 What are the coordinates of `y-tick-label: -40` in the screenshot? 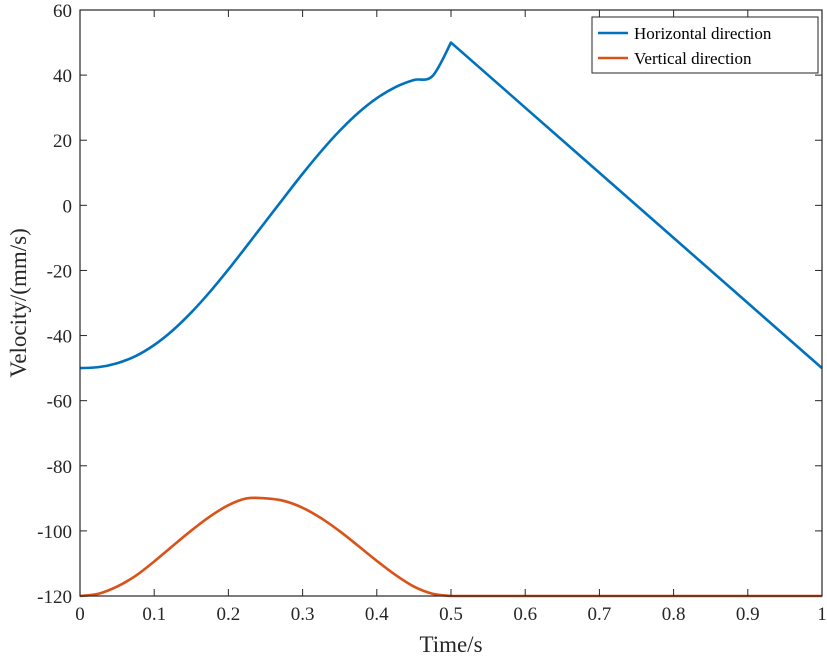 It's located at (59, 337).